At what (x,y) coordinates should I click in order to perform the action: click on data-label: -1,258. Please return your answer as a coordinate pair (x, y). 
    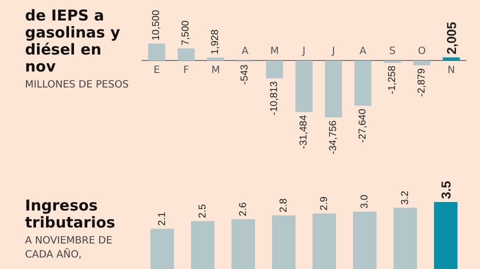
    Looking at the image, I should click on (392, 79).